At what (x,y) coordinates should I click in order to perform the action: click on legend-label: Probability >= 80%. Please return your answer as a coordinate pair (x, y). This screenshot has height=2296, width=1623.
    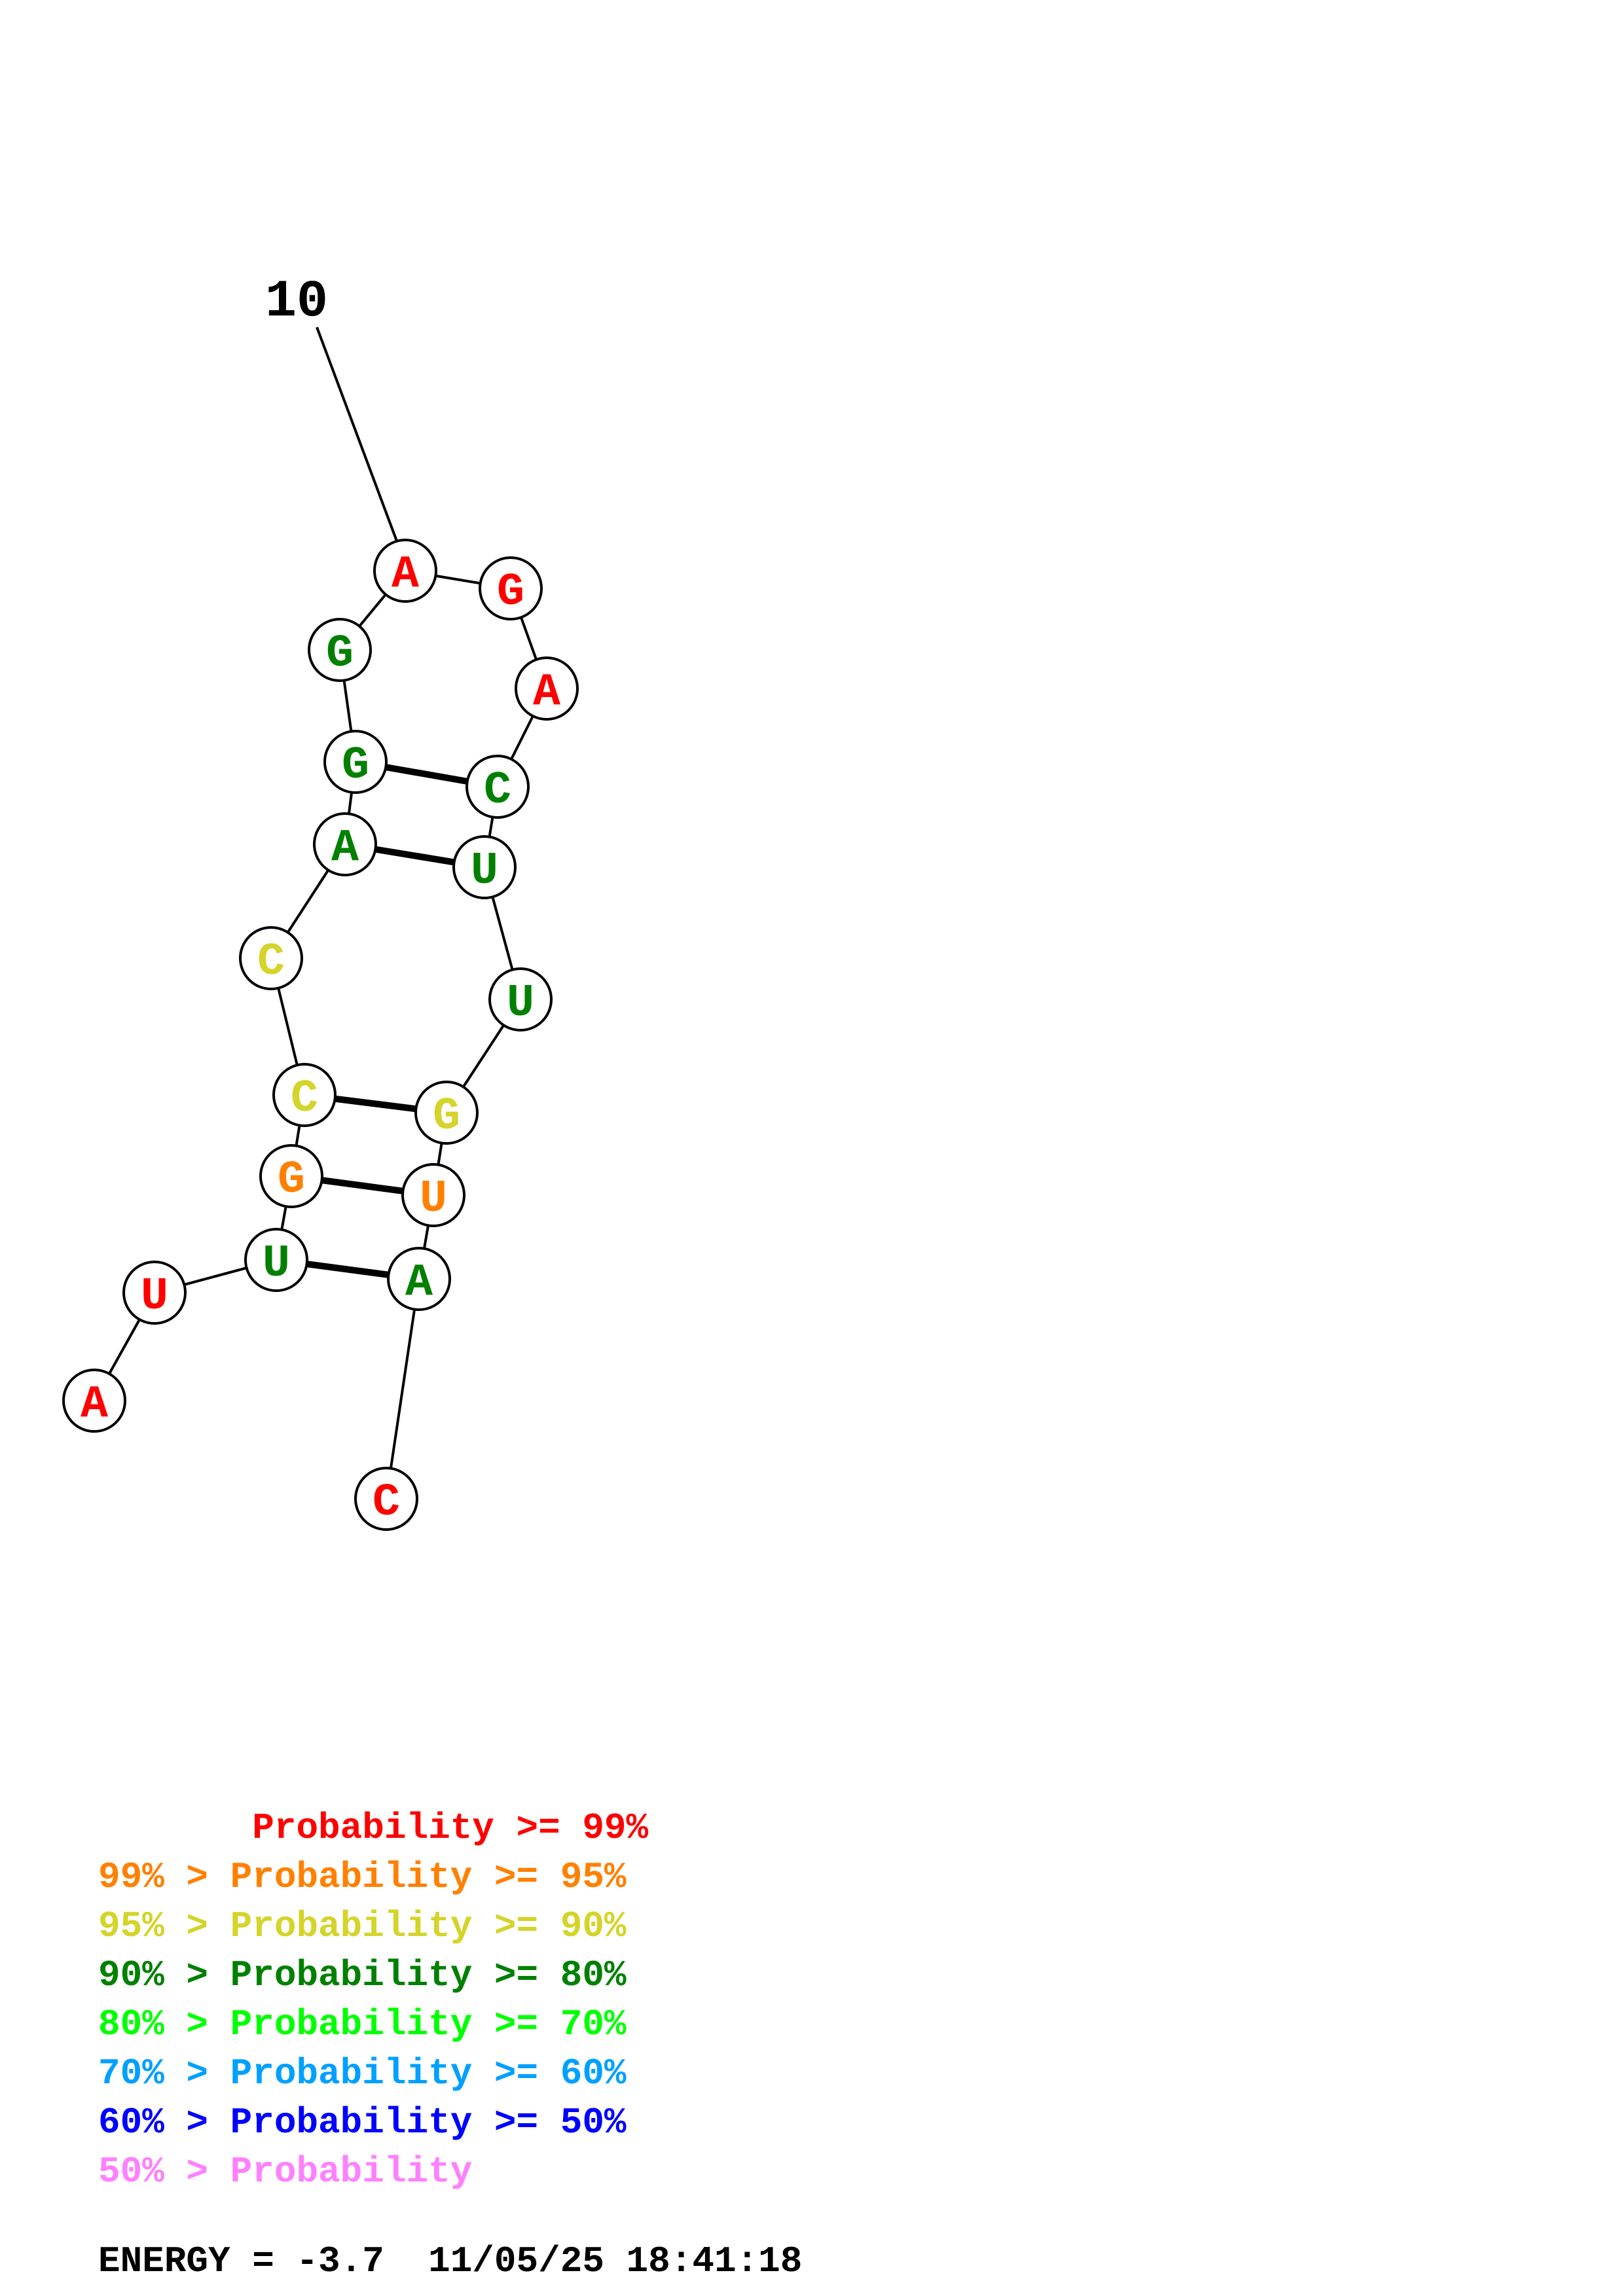
    Looking at the image, I should click on (417, 1975).